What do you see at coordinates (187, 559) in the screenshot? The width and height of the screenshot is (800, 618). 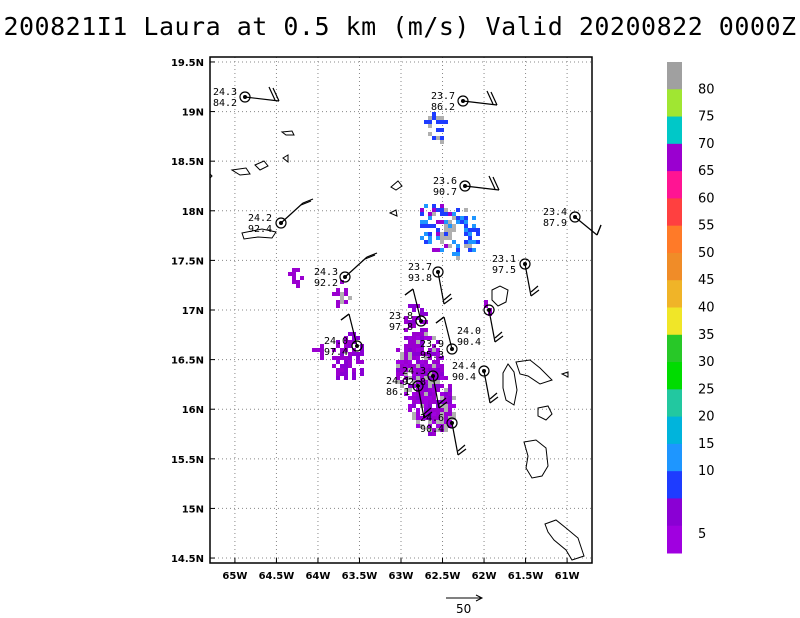 I see `y-tick-label: 14.5N` at bounding box center [187, 559].